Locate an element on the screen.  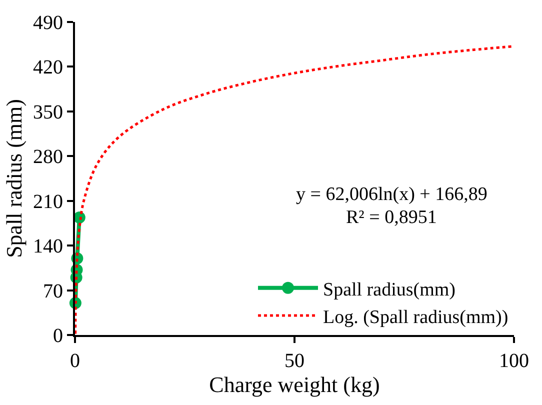
y-tick-label: 350 is located at coordinates (48, 112).